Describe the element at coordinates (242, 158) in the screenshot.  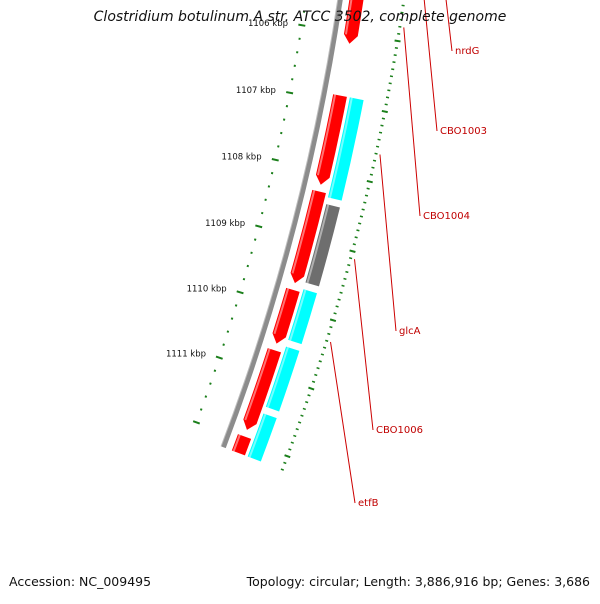
I see `scale-label-1108: 1108 kbp` at that location.